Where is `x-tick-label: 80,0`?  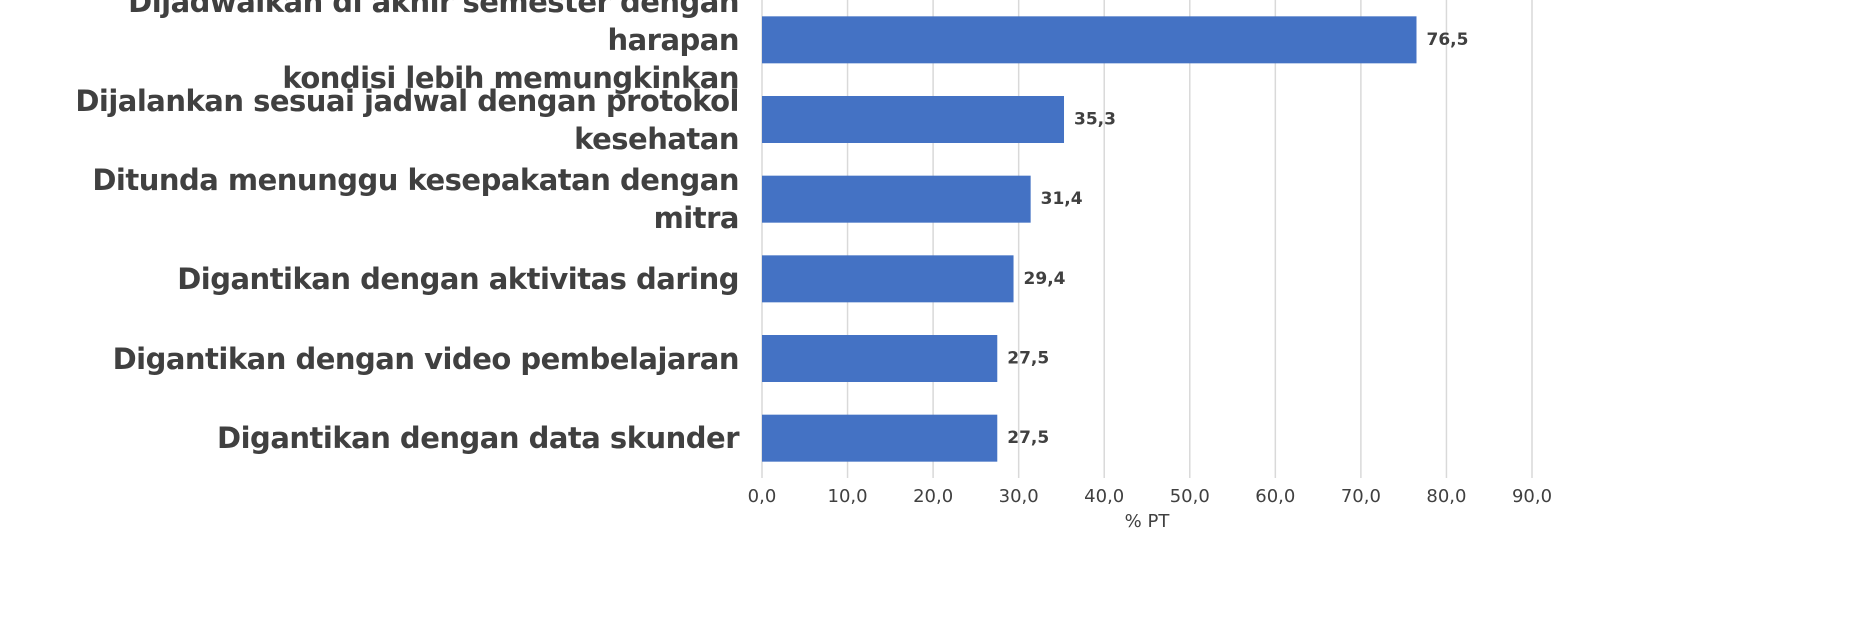
x-tick-label: 80,0 is located at coordinates (1446, 496).